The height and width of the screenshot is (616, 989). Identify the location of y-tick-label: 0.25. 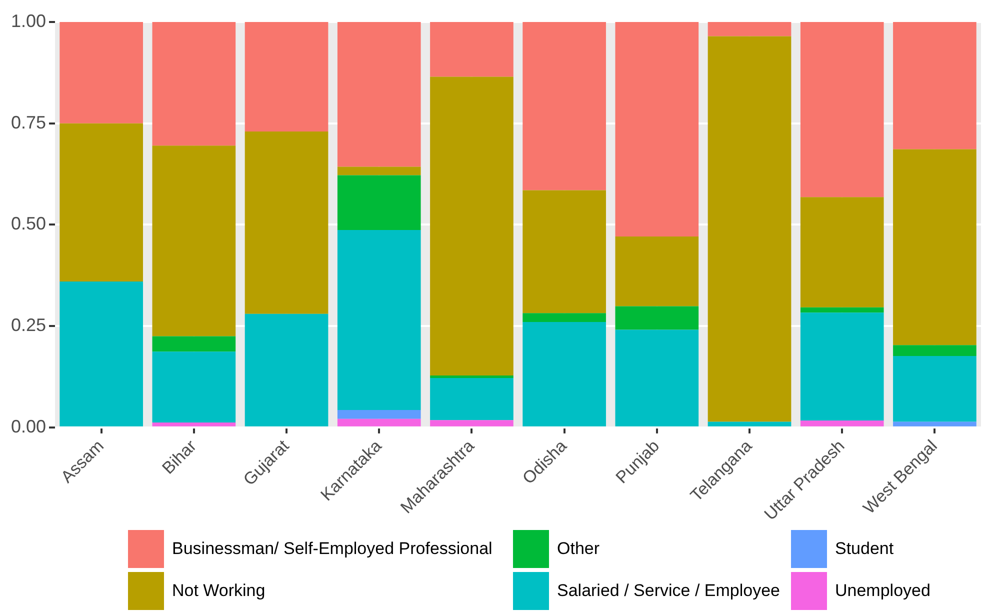
(28, 325).